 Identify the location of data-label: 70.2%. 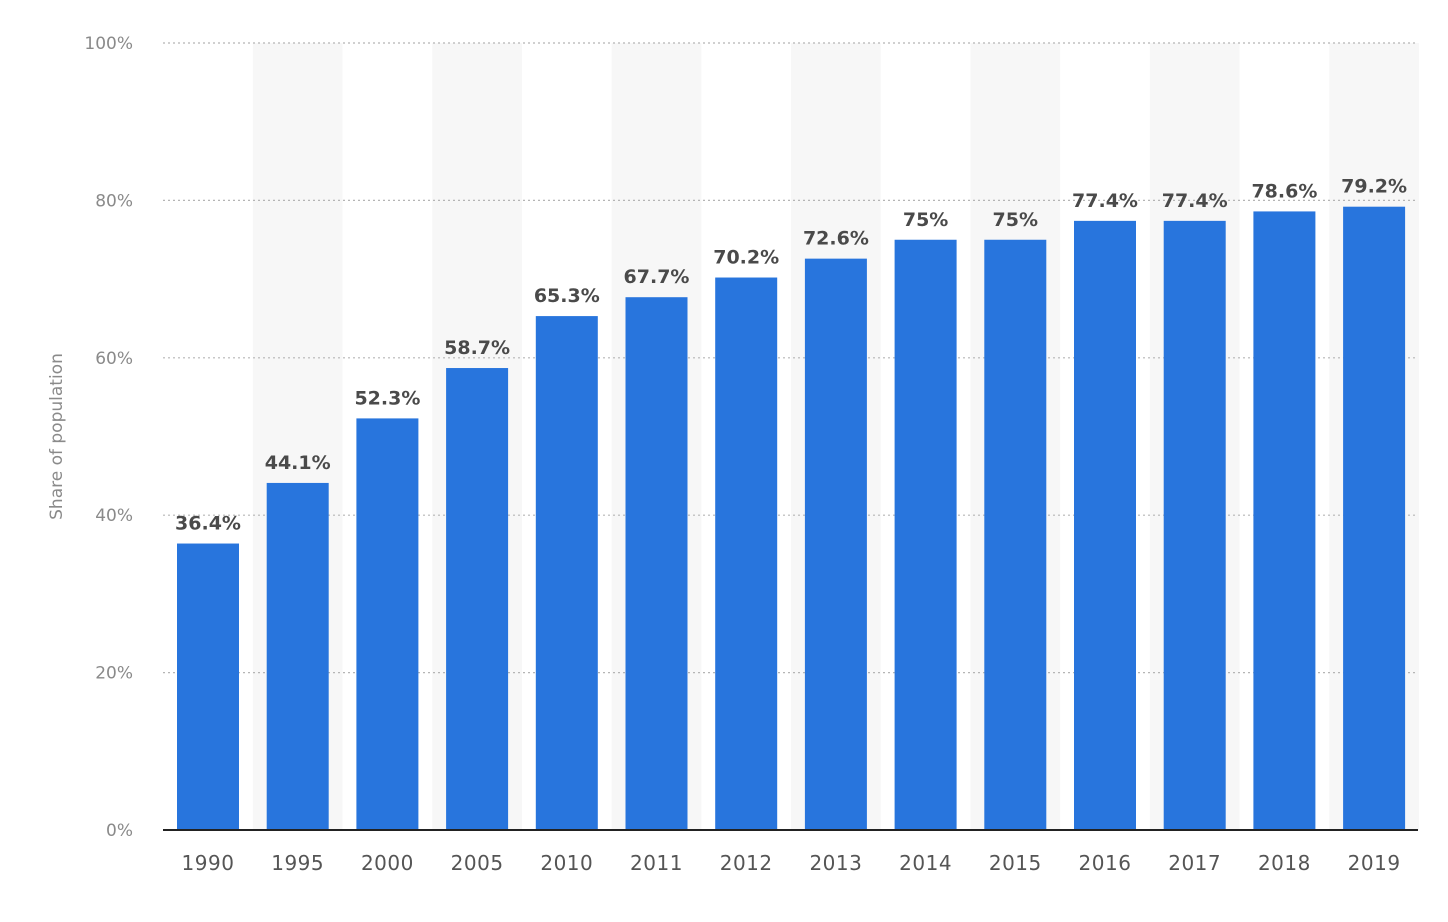
(746, 258).